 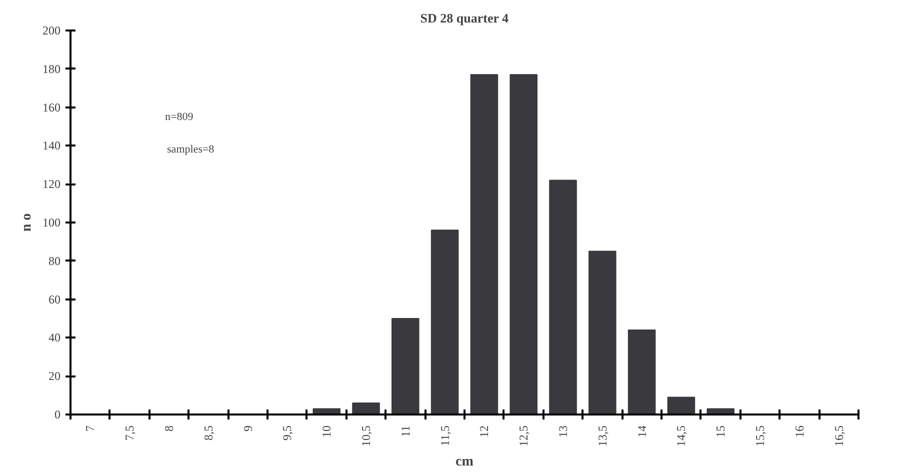 I want to click on x-tick-label: 15,5, so click(x=760, y=436).